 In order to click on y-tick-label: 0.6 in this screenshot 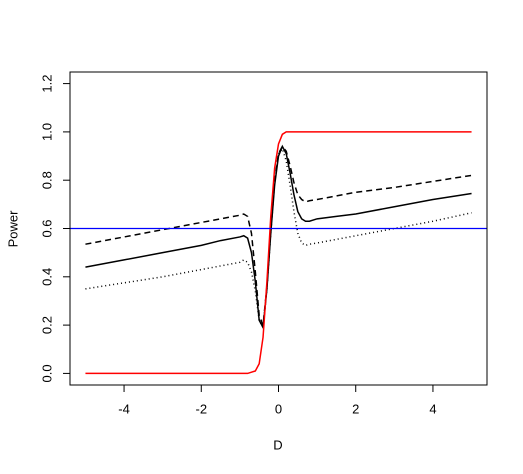, I will do `click(46, 228)`.